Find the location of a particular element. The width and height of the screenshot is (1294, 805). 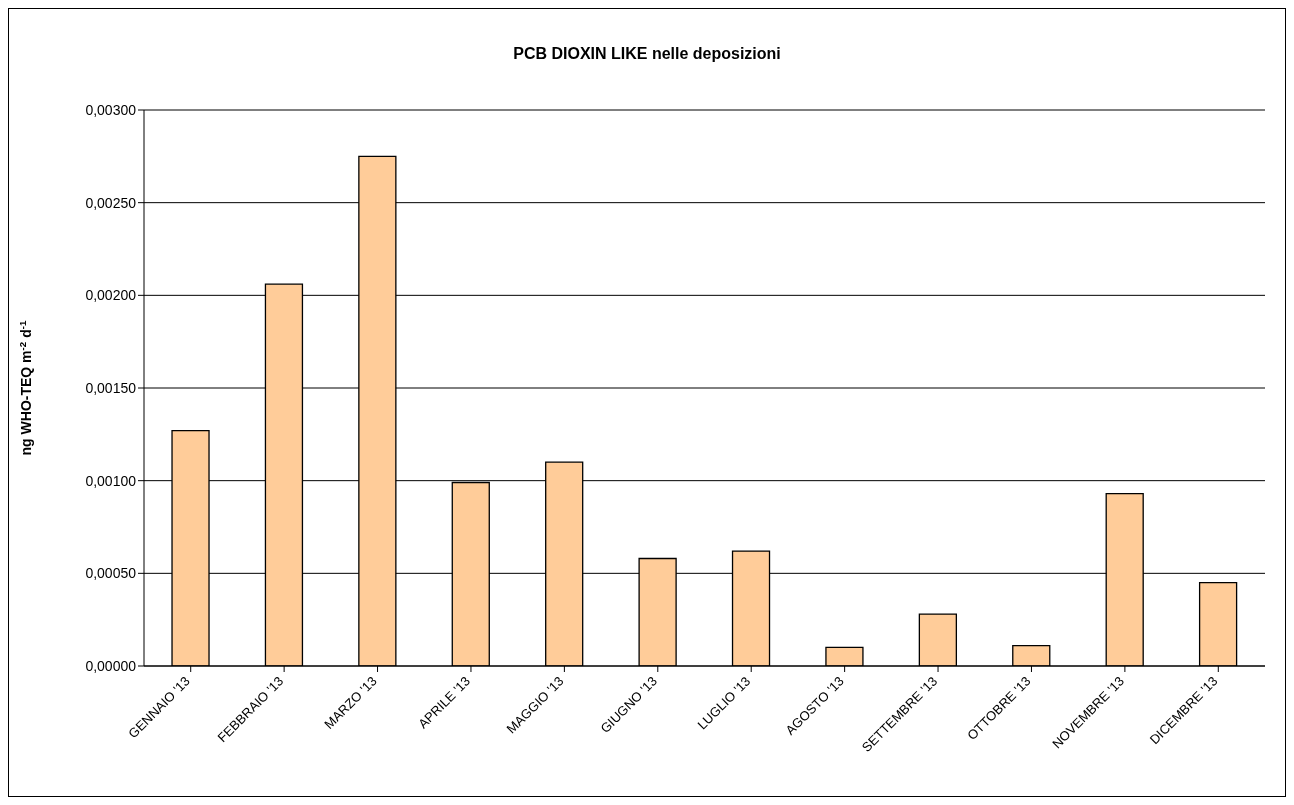

y-tick-label: 0,00200 is located at coordinates (111, 295).